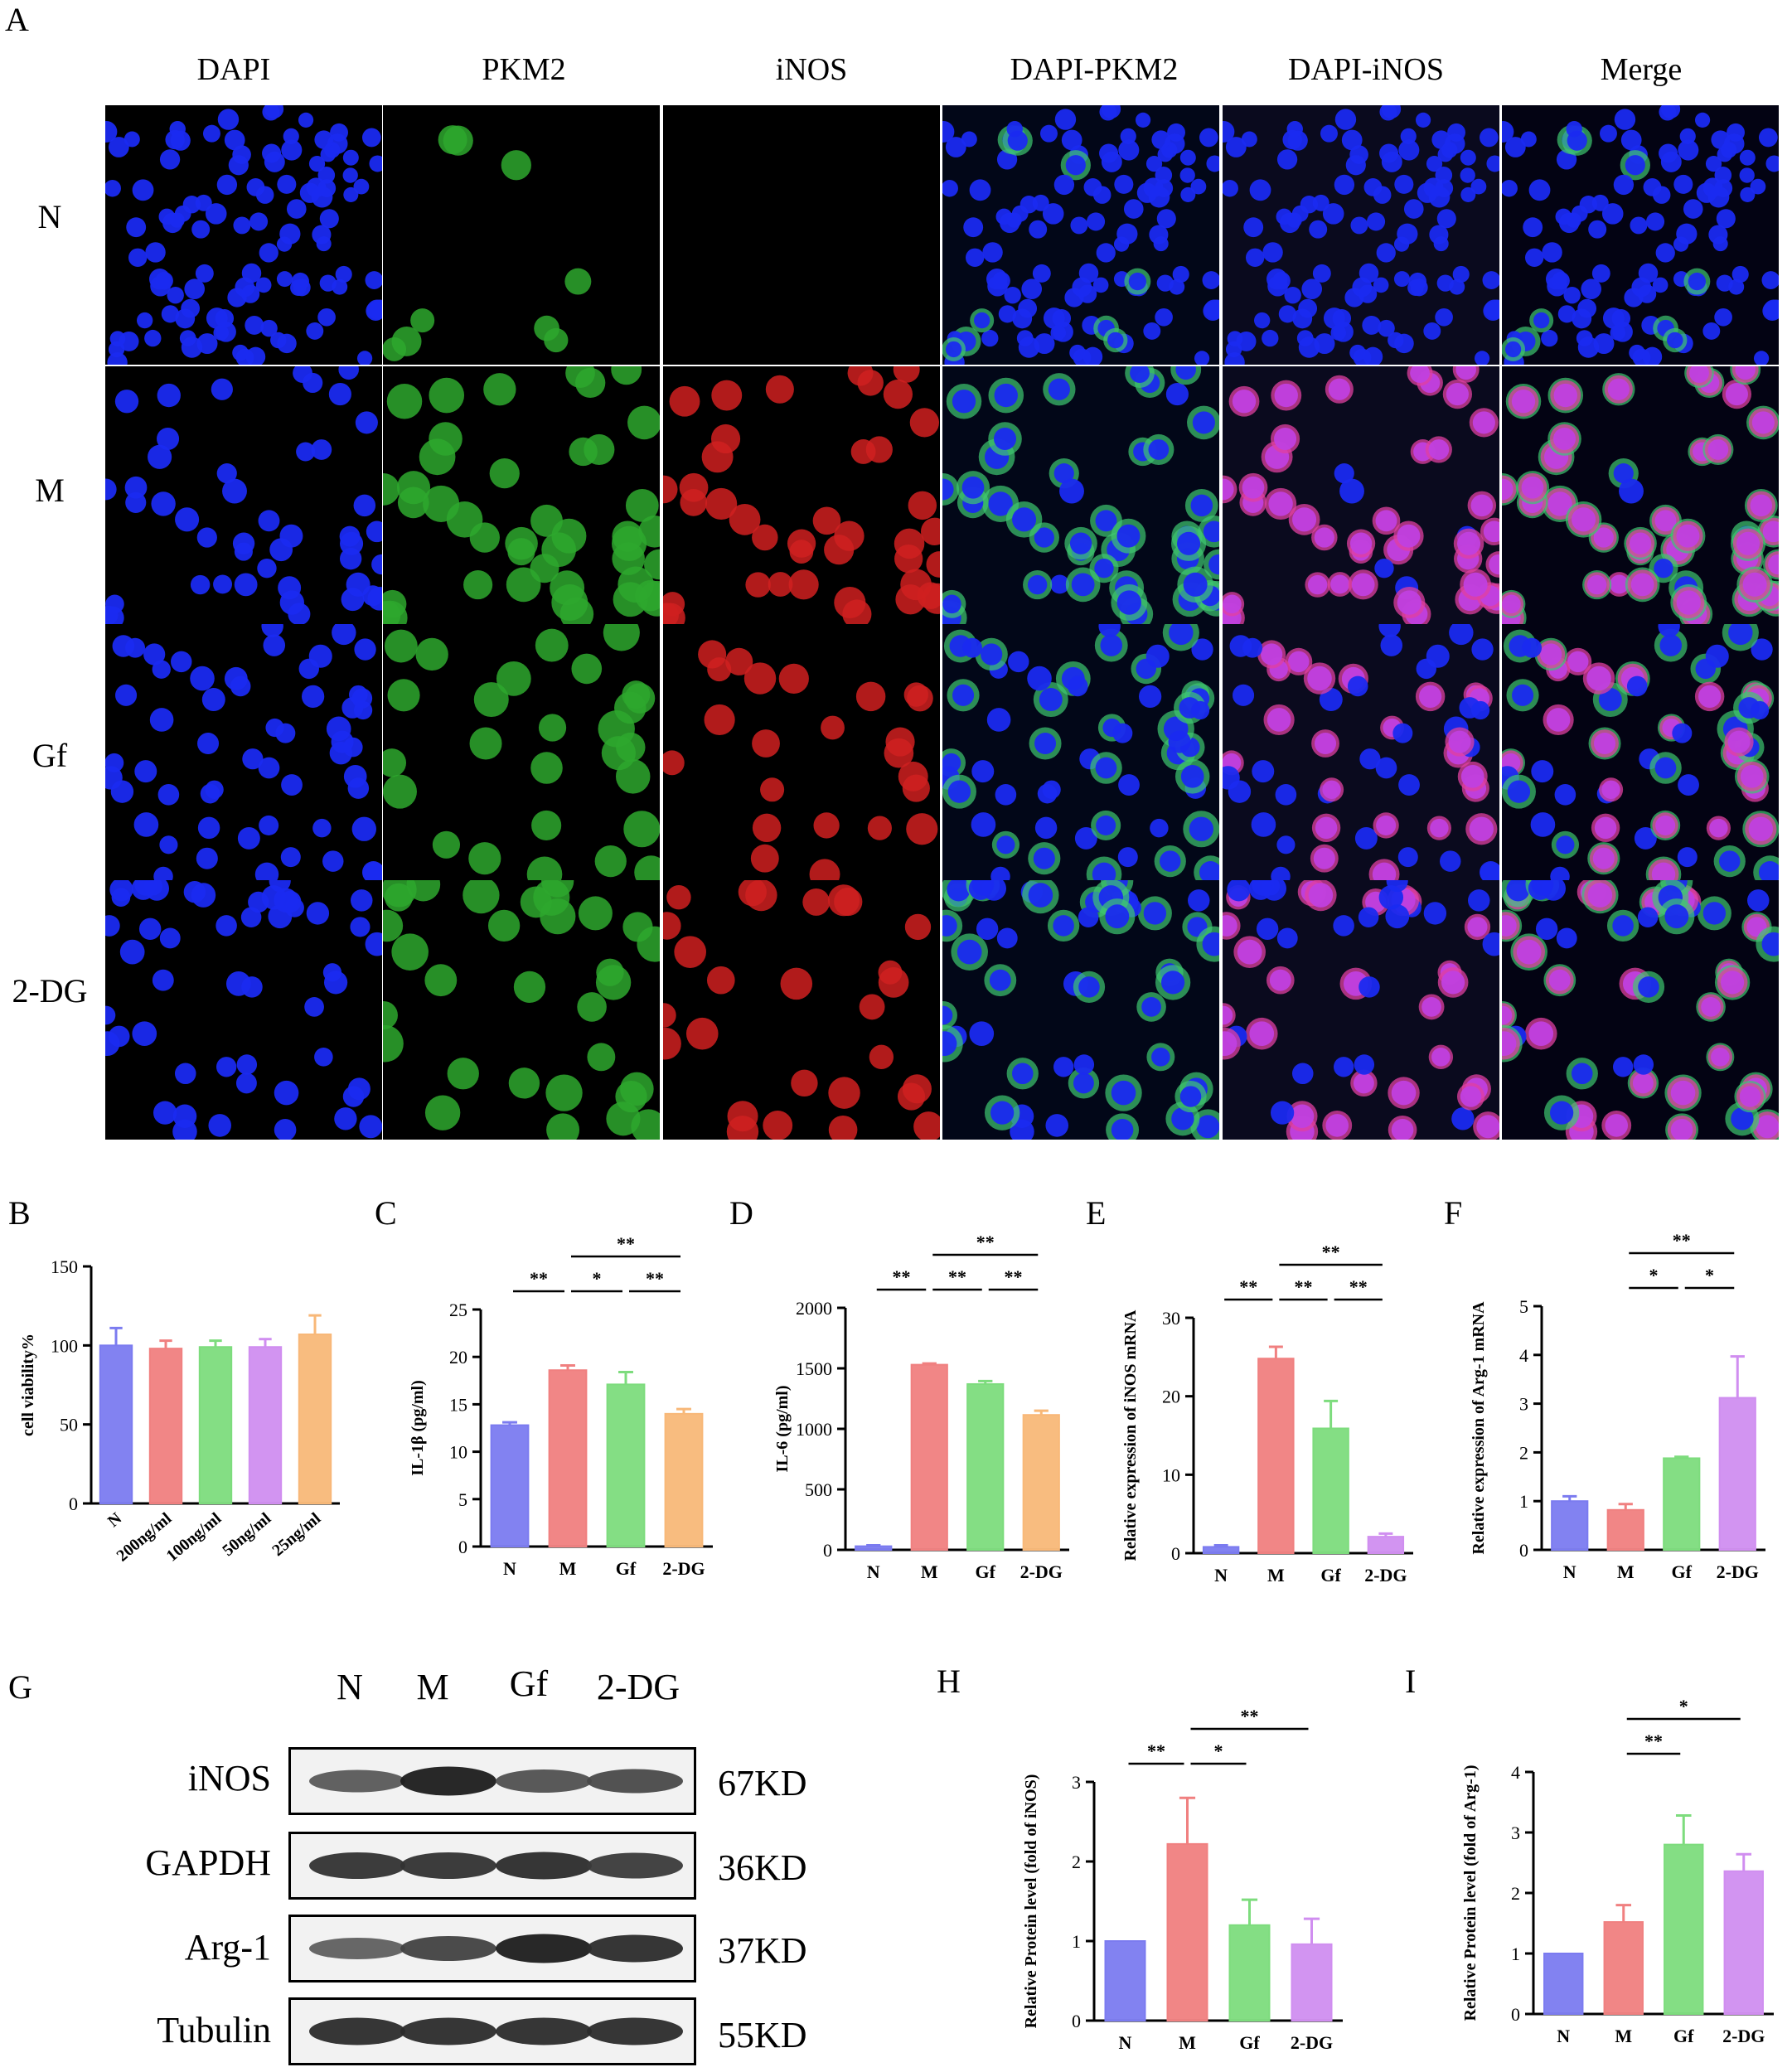 This screenshot has height=2072, width=1792. What do you see at coordinates (492, 2031) in the screenshot?
I see `blot-strip-tubulin` at bounding box center [492, 2031].